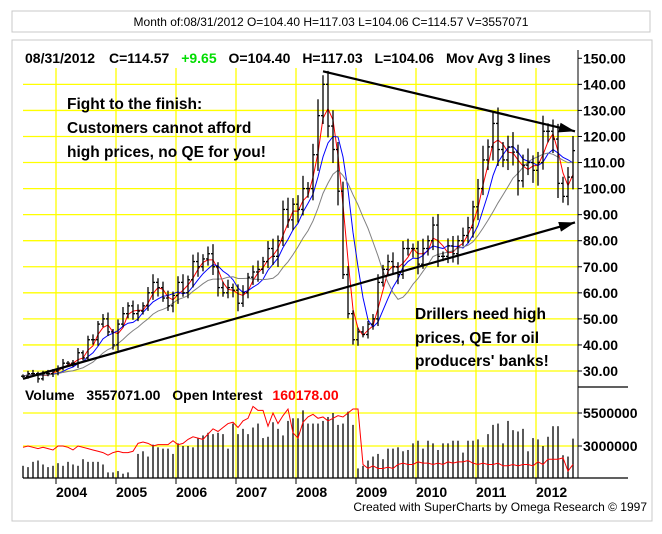 The height and width of the screenshot is (534, 662). What do you see at coordinates (305, 395) in the screenshot?
I see `oi-value: 160178.00` at bounding box center [305, 395].